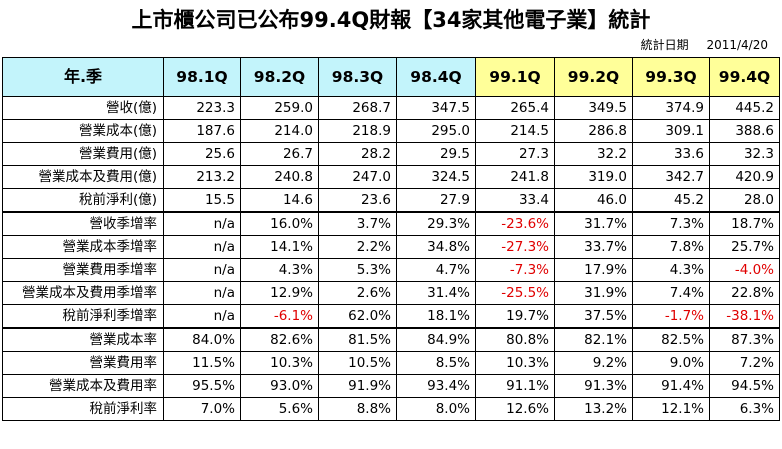 The image size is (782, 449). Describe the element at coordinates (202, 363) in the screenshot. I see `table-cell: 11.5%` at that location.